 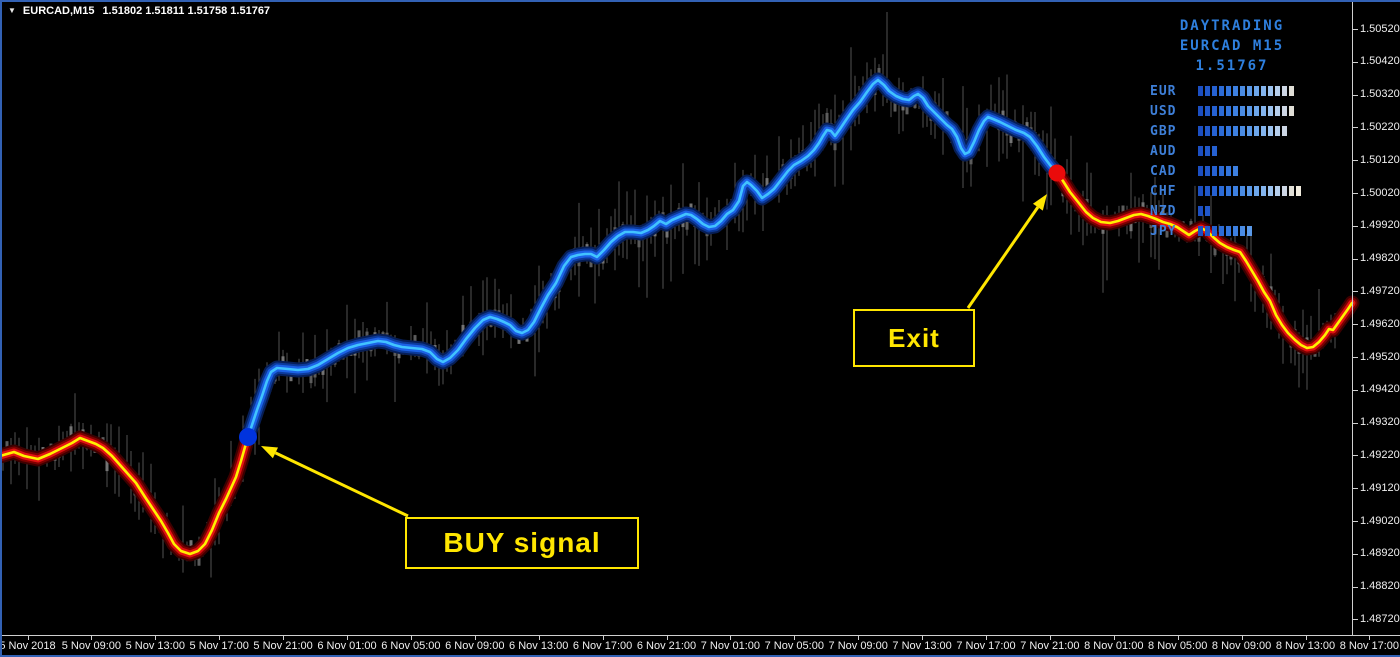 What do you see at coordinates (922, 646) in the screenshot?
I see `time-tick-label: 7 Nov 13:00` at bounding box center [922, 646].